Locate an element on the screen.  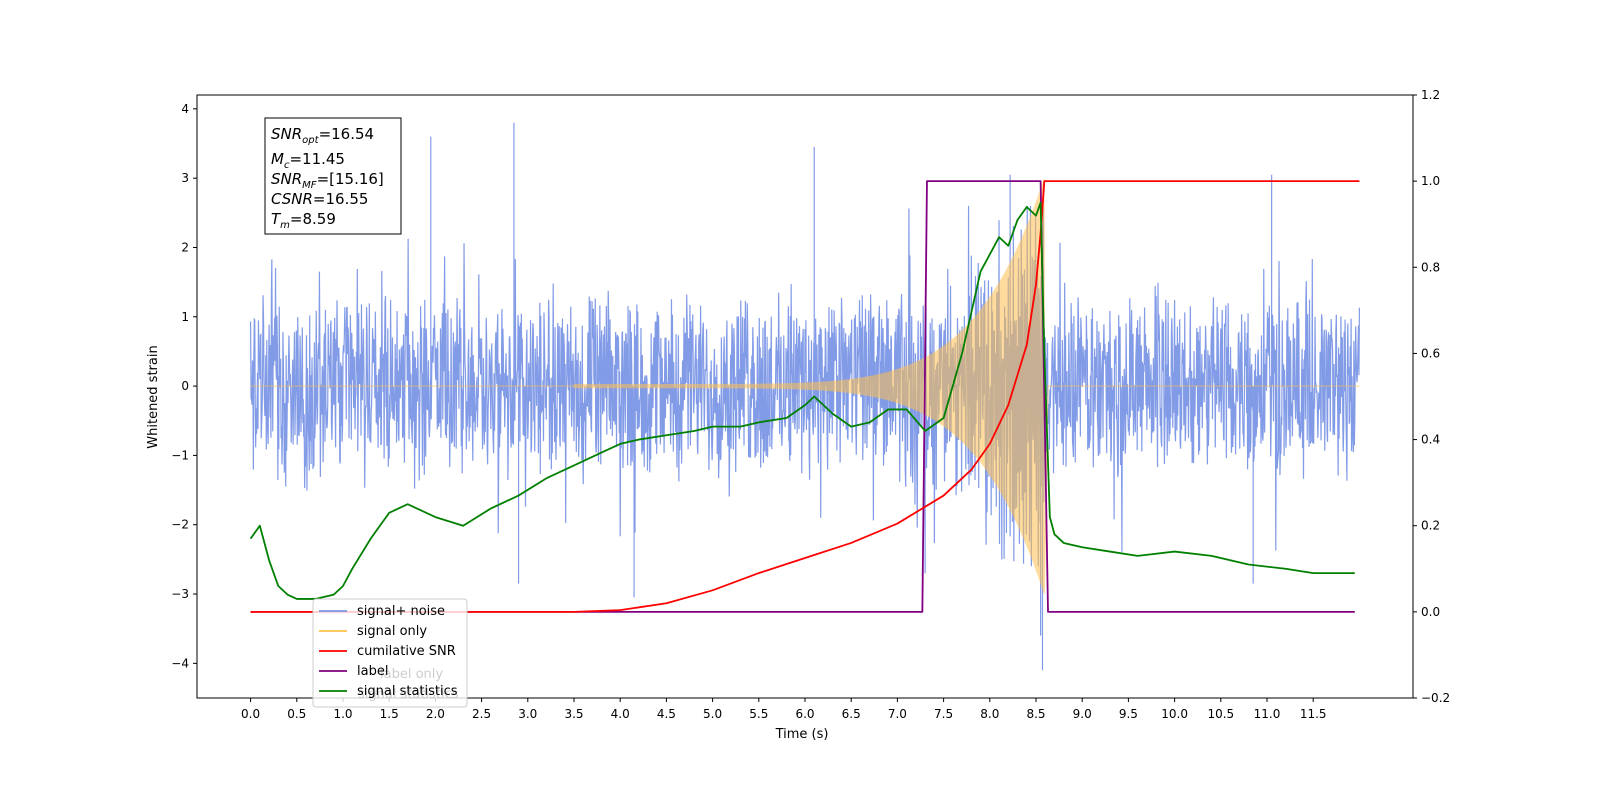
y-right-tick-label: 0.6 is located at coordinates (1430, 353).